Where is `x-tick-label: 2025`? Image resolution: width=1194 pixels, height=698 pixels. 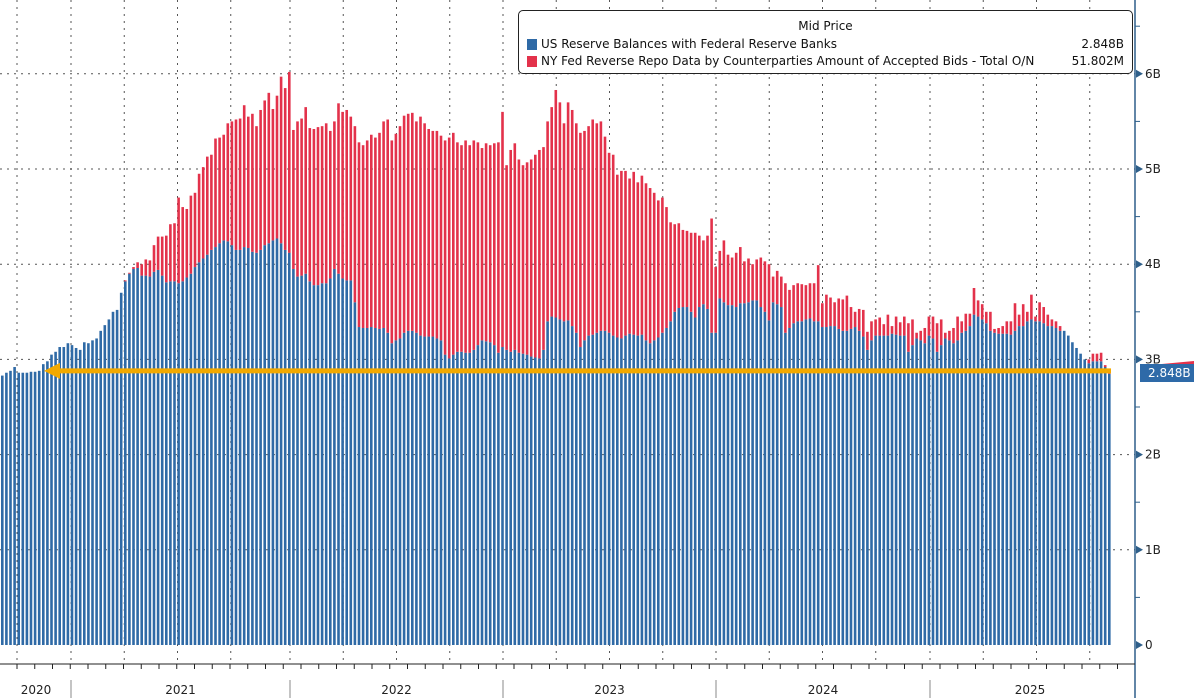 x-tick-label: 2025 is located at coordinates (1030, 690).